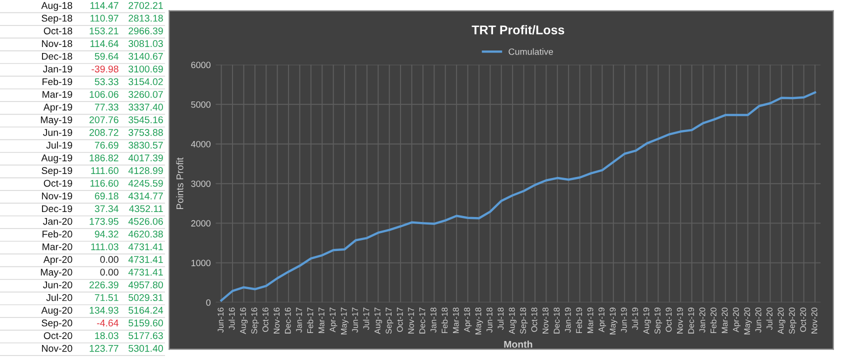 The image size is (846, 360). What do you see at coordinates (244, 321) in the screenshot?
I see `x-tick-label: Aug-16` at bounding box center [244, 321].